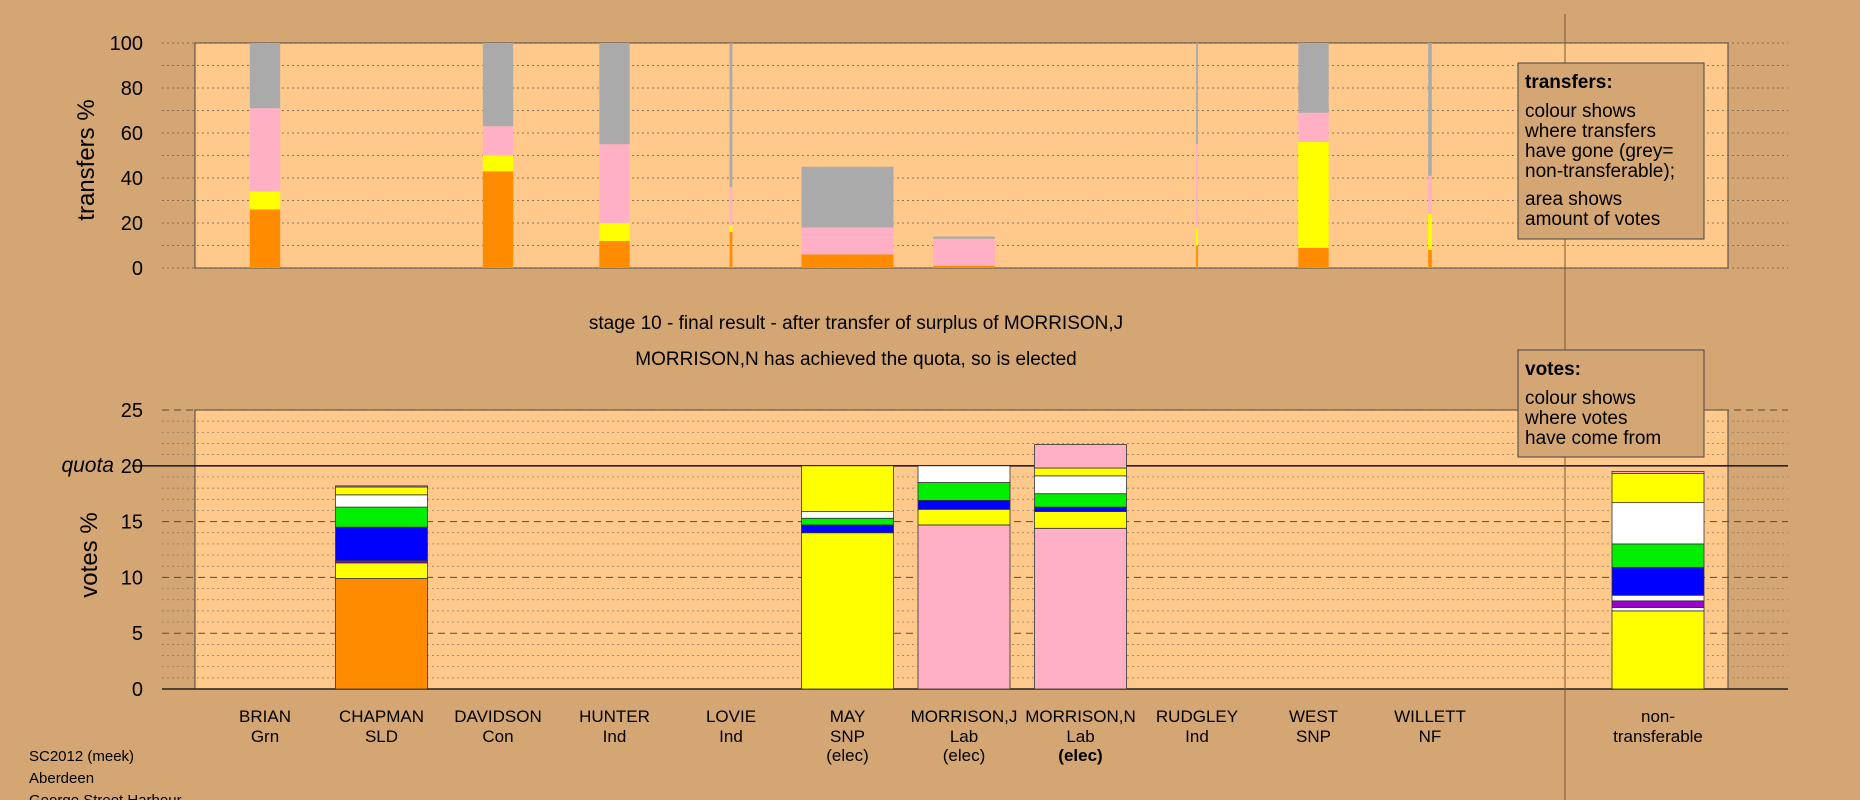 This screenshot has height=800, width=1860. What do you see at coordinates (126, 44) in the screenshot?
I see `transfers-tick-label: 100` at bounding box center [126, 44].